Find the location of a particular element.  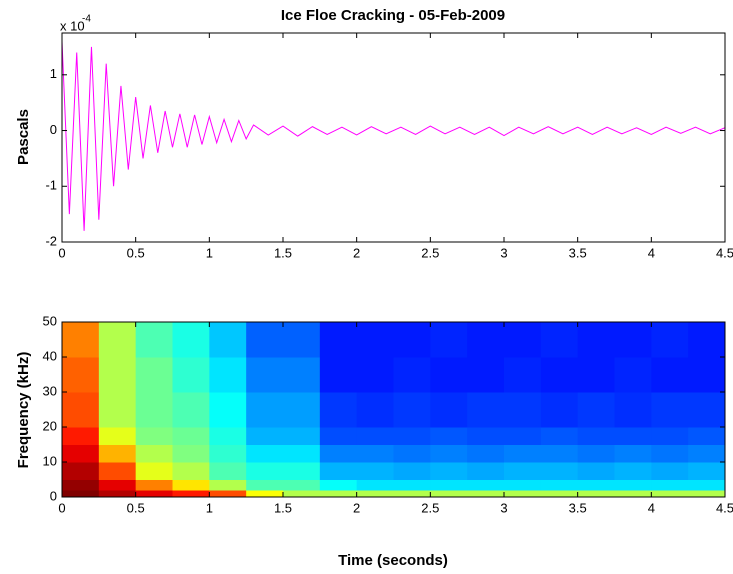

y-tick-label: 50 is located at coordinates (50, 320).